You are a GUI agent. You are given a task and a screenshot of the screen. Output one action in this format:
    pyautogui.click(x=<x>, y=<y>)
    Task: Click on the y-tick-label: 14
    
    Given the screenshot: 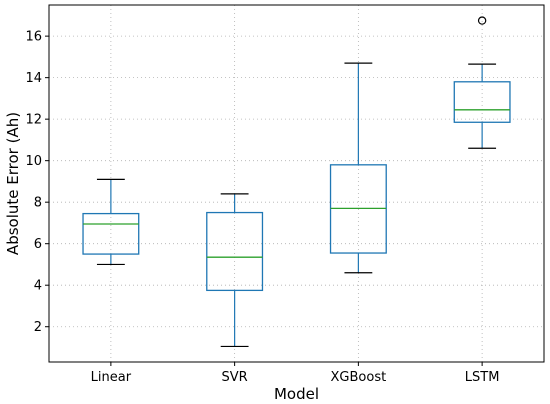 What is the action you would take?
    pyautogui.click(x=33, y=78)
    